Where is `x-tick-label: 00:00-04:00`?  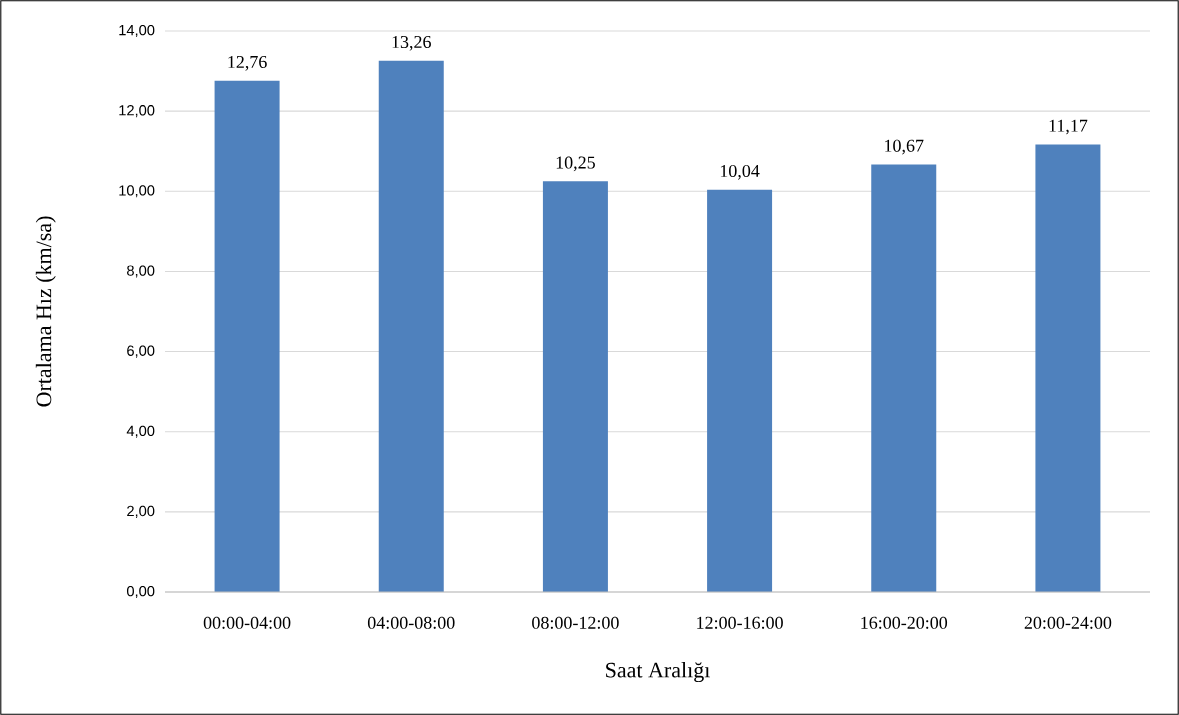 x-tick-label: 00:00-04:00 is located at coordinates (247, 622).